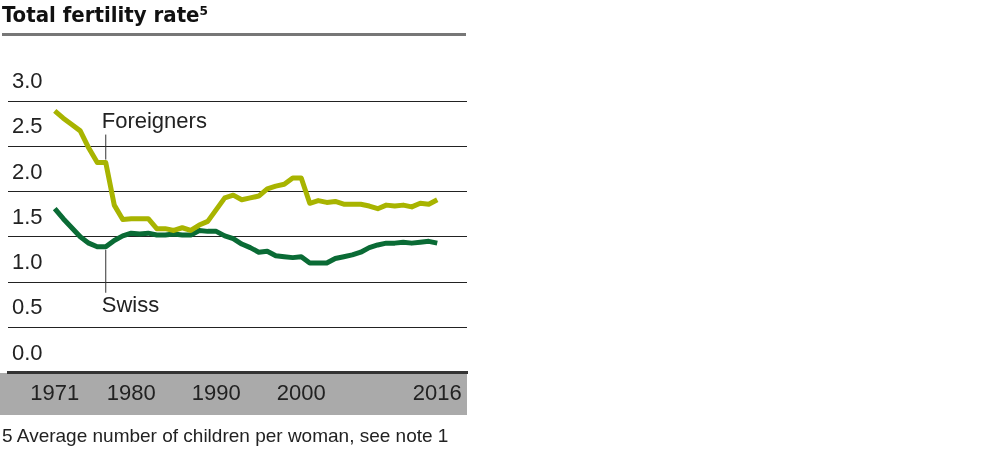  I want to click on text: 5 Average number of children per woman, see note 1, so click(225, 436).